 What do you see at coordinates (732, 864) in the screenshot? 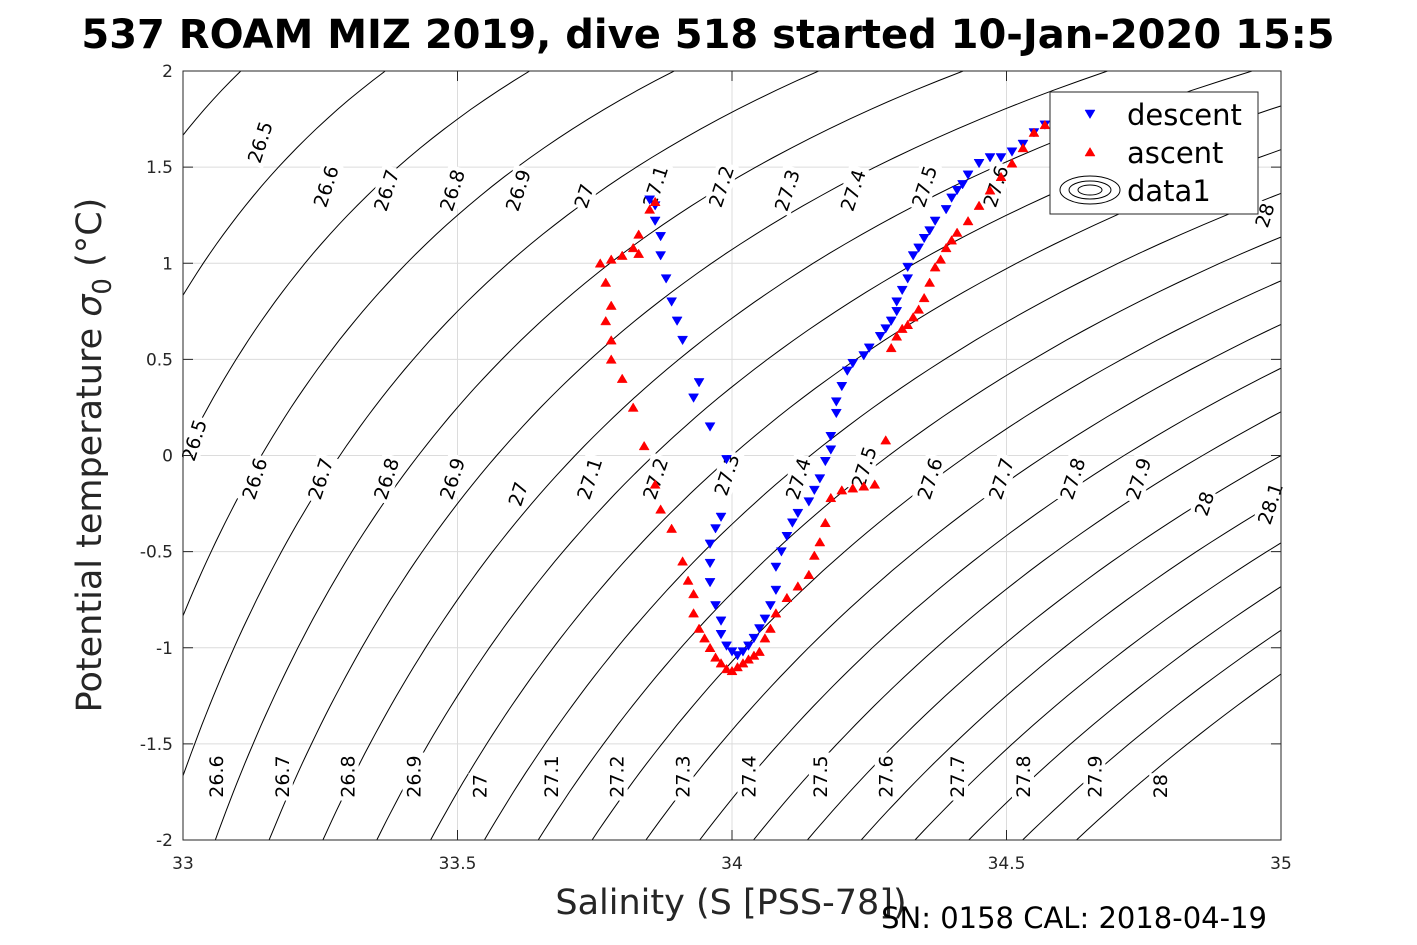
I see `x-tick-label: 34` at bounding box center [732, 864].